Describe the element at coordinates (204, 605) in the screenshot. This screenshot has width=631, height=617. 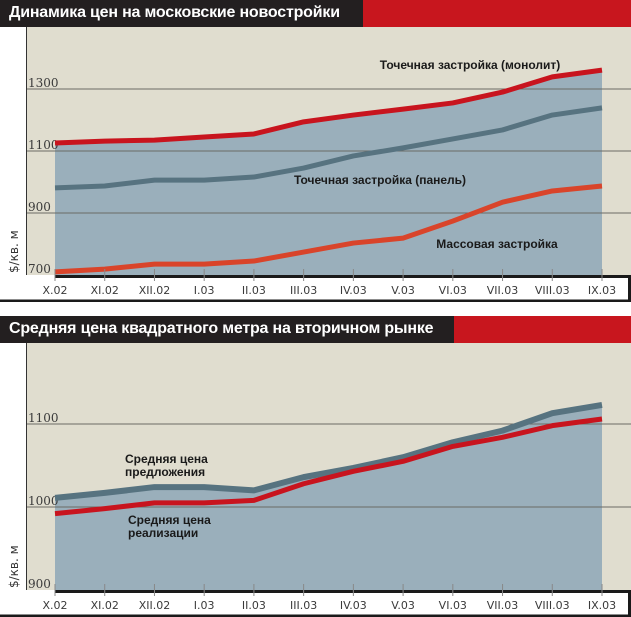
I see `chart-2-x-tick-label: I.03` at that location.